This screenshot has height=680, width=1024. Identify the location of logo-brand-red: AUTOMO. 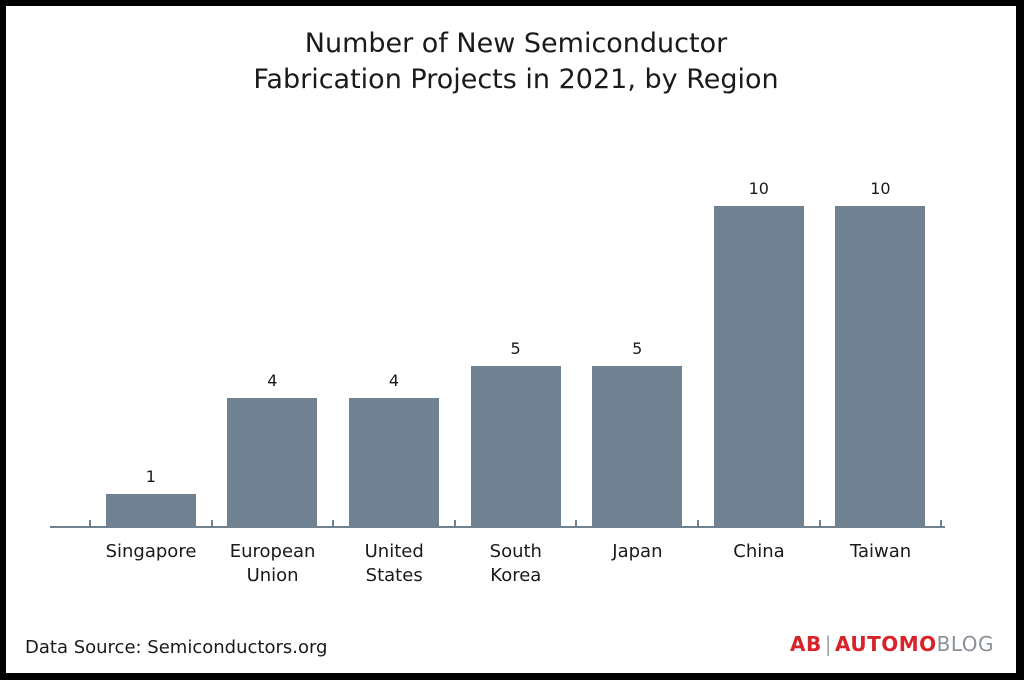
(885, 644).